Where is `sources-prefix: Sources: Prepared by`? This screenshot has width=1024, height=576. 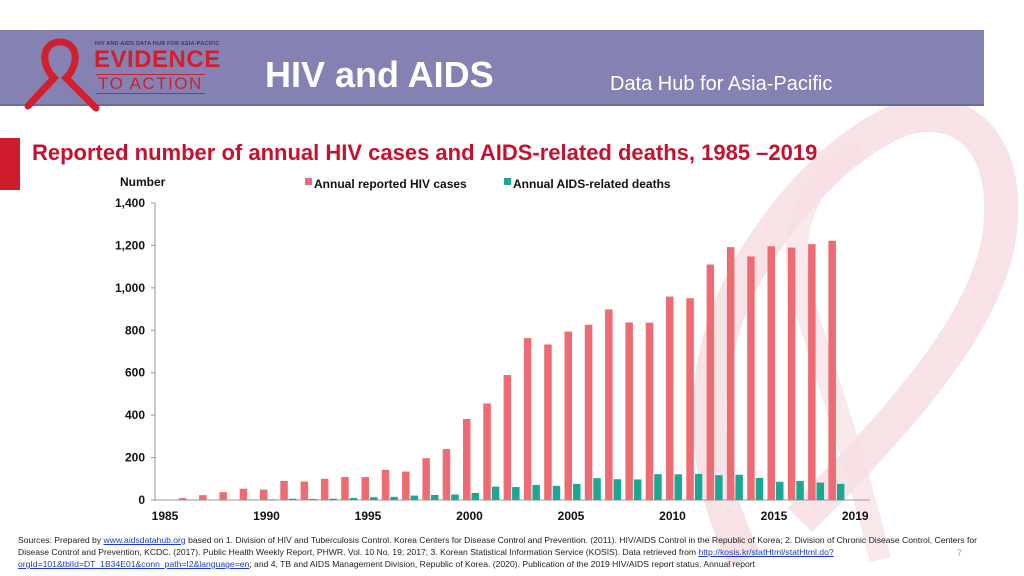
sources-prefix: Sources: Prepared by is located at coordinates (61, 540).